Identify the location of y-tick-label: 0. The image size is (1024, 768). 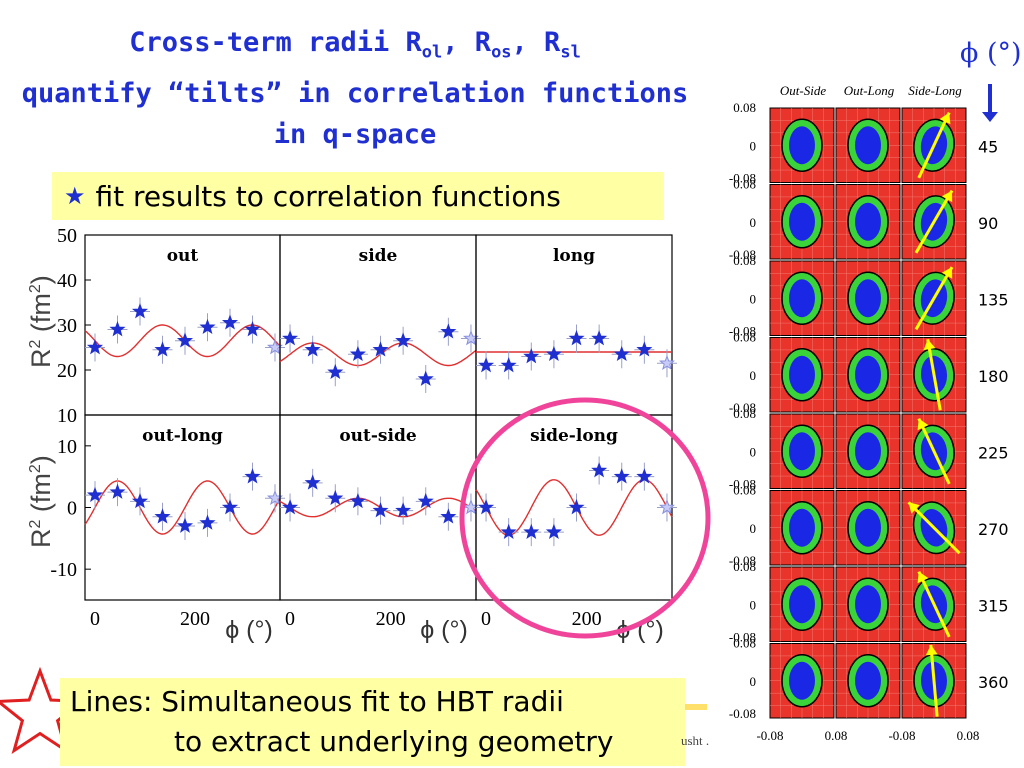
(72, 509).